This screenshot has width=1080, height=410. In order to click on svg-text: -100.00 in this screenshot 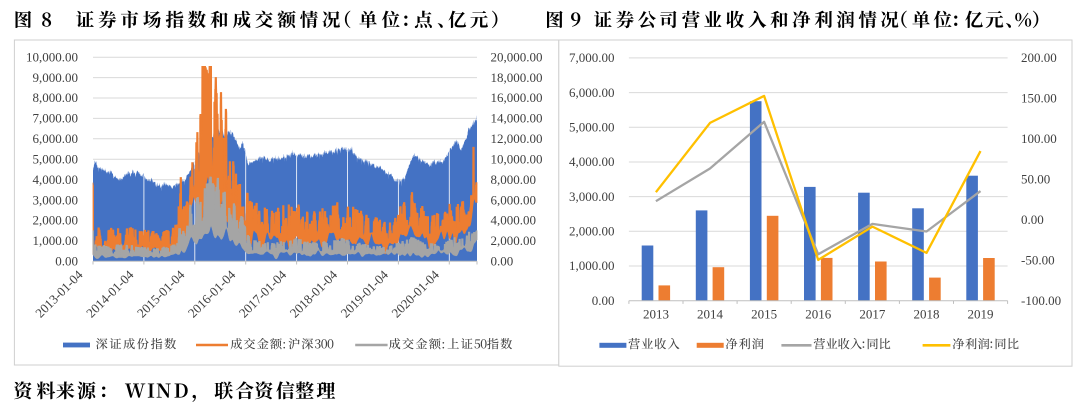, I will do `click(1041, 300)`.